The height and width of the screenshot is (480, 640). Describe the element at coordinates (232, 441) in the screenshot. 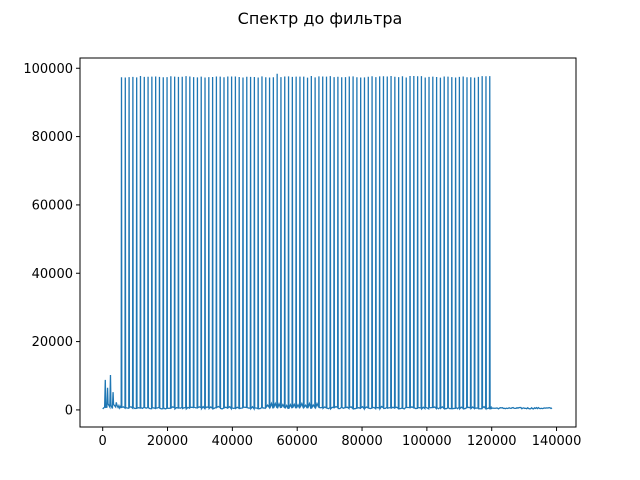

I see `x-tick-label: 40000` at that location.